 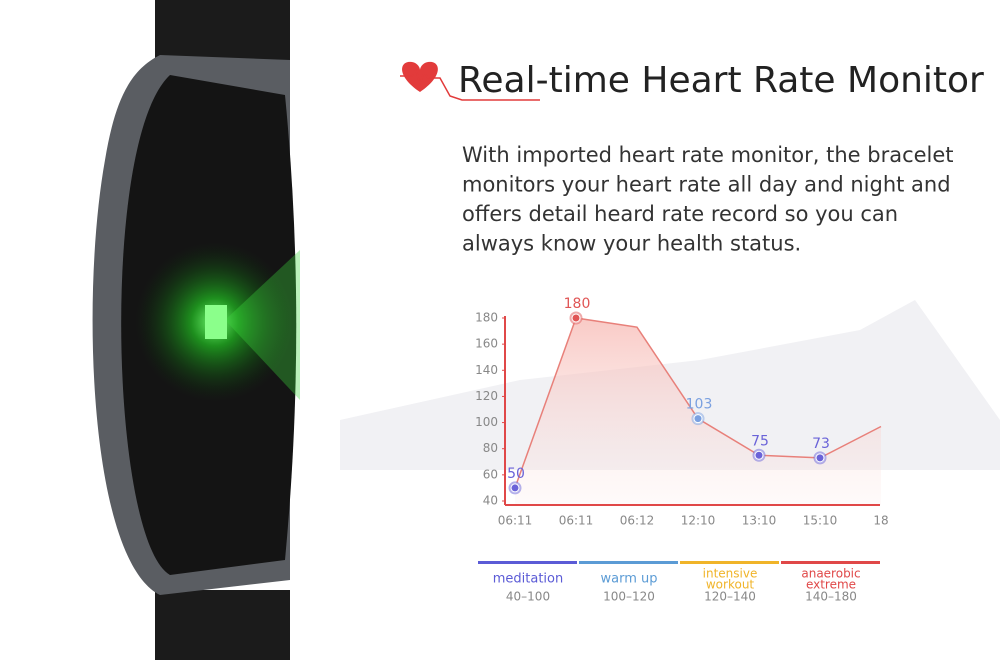 I want to click on y-tick-label: 80, so click(x=490, y=448).